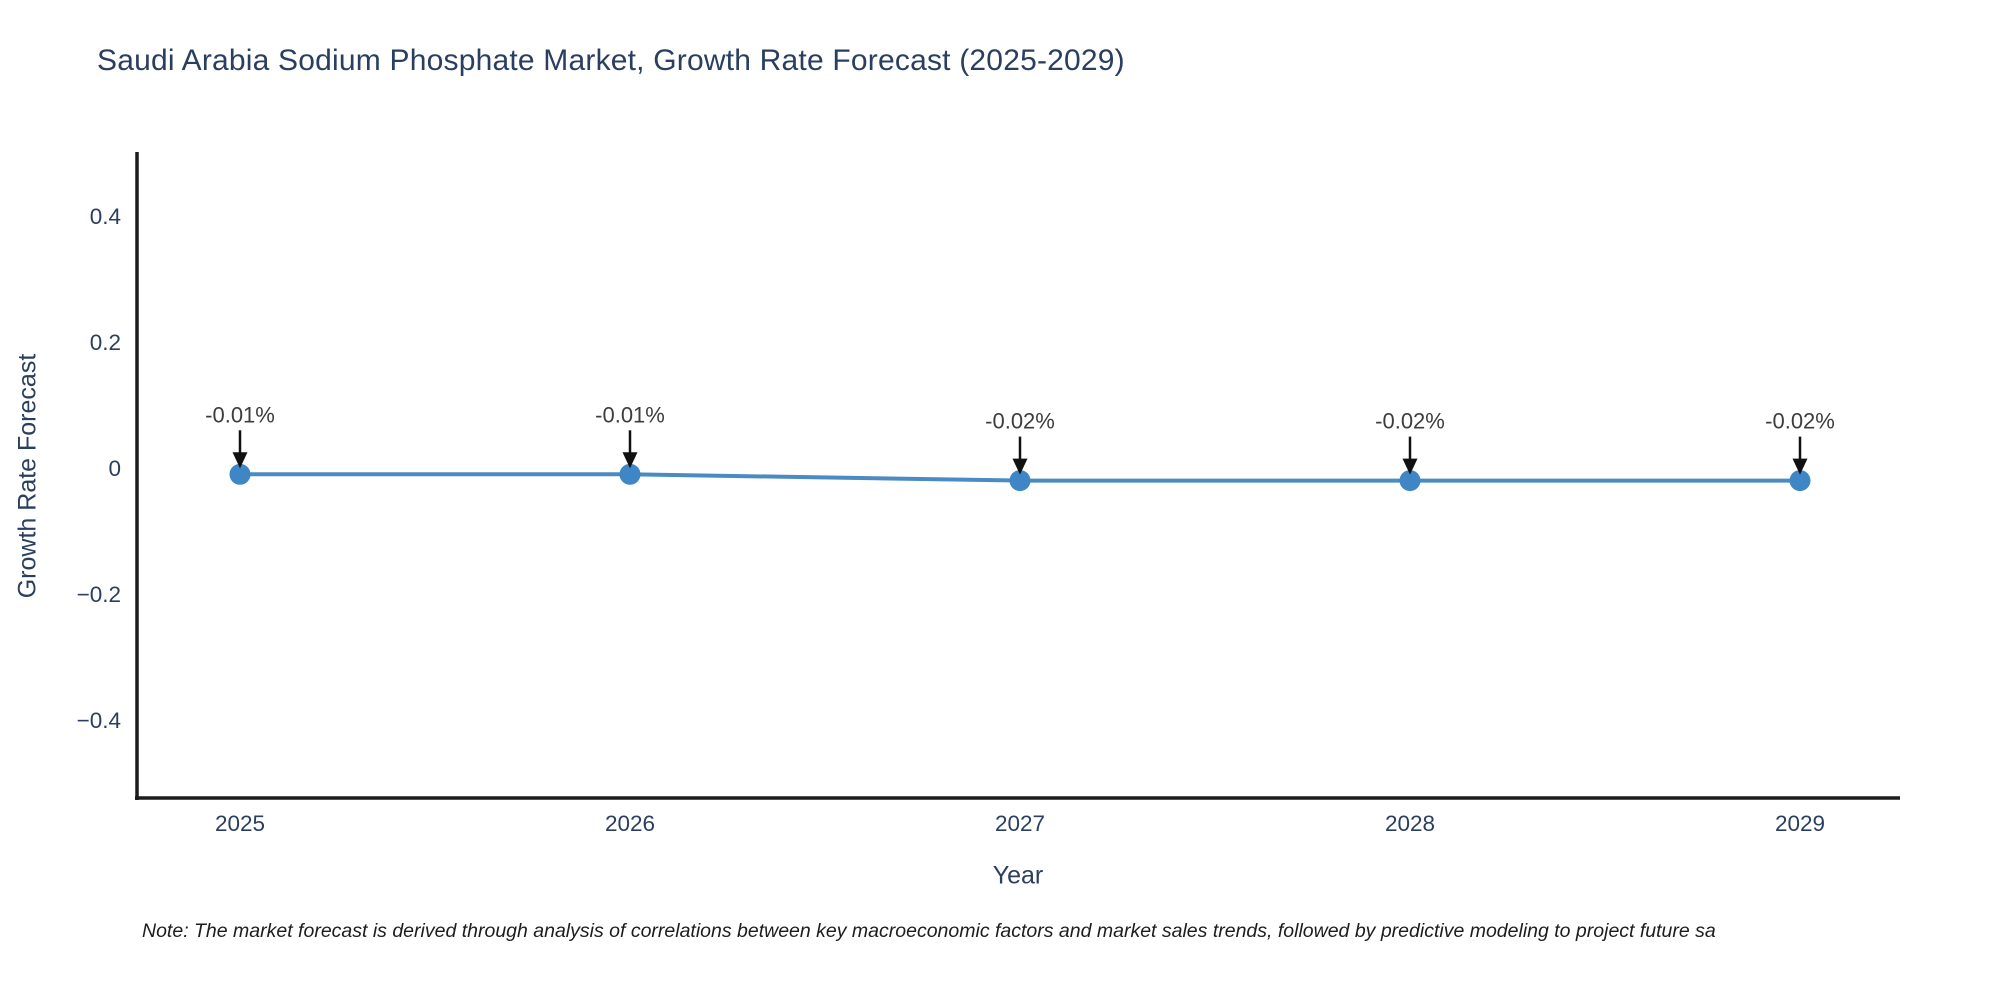  What do you see at coordinates (99, 594) in the screenshot?
I see `y-tick-label: −0.2` at bounding box center [99, 594].